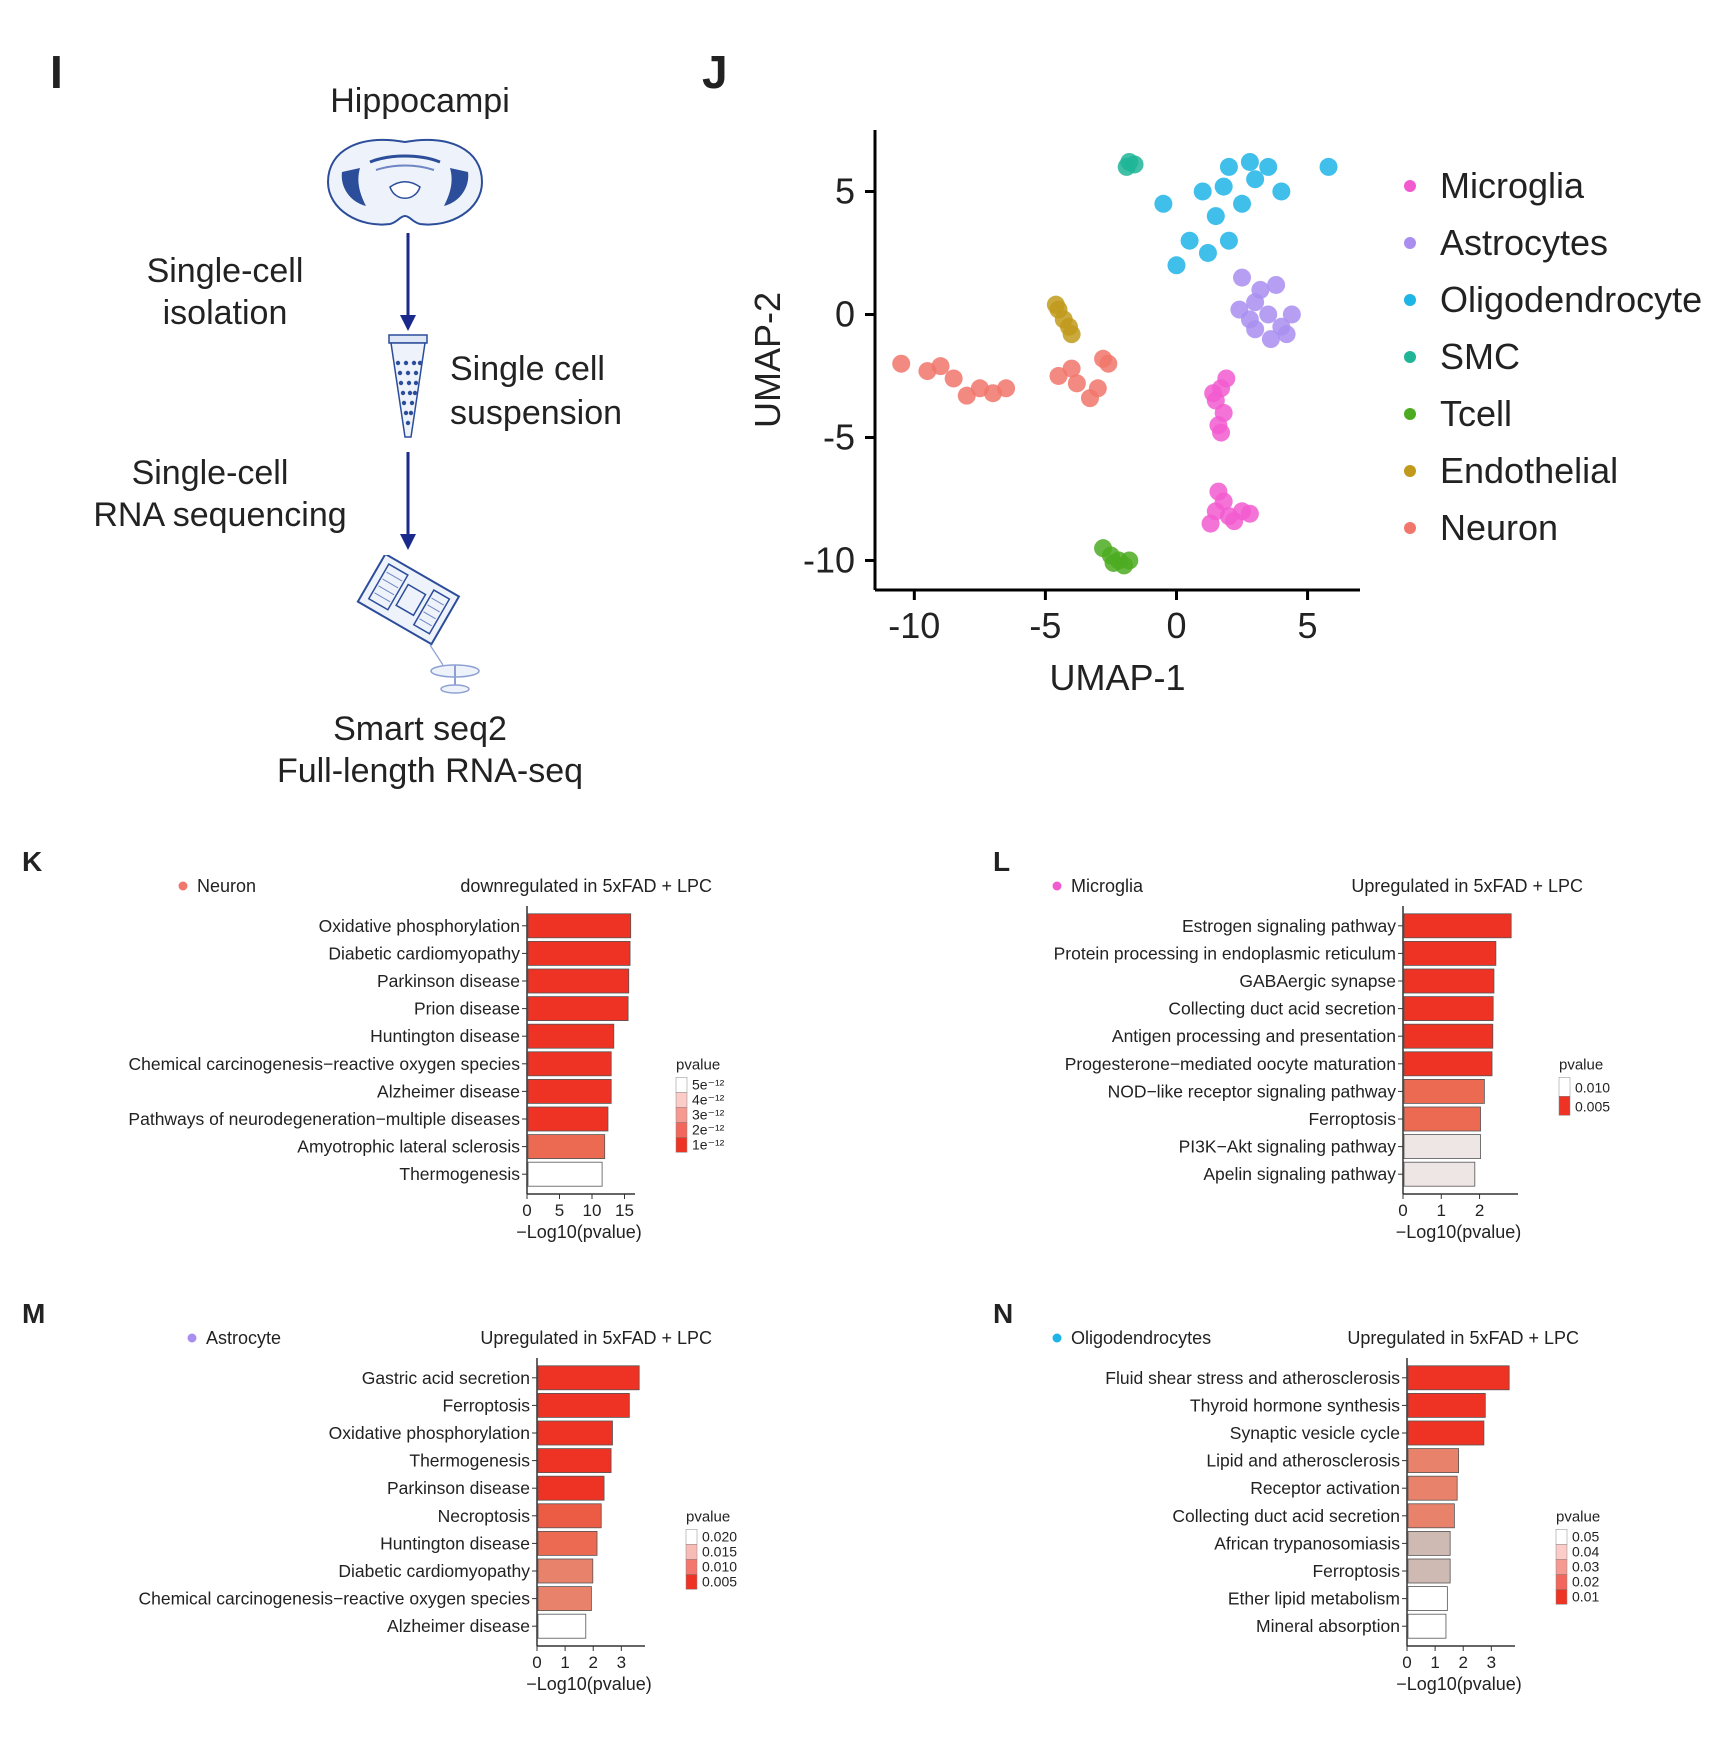  Describe the element at coordinates (445, 1036) in the screenshot. I see `neuron-category-label: Huntington disease` at that location.